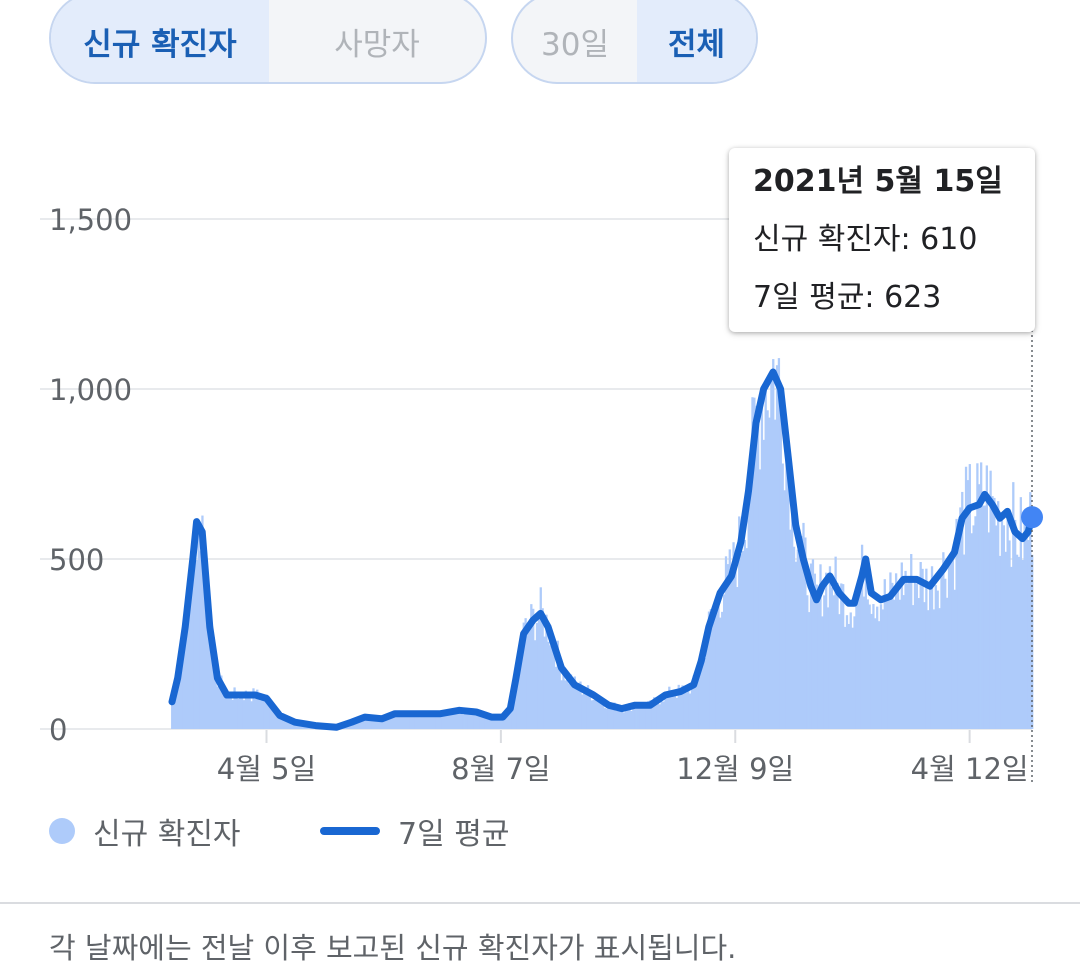 Image resolution: width=1080 pixels, height=973 pixels. Describe the element at coordinates (160, 41) in the screenshot. I see `tab-new-cases: 신규 확진자` at that location.